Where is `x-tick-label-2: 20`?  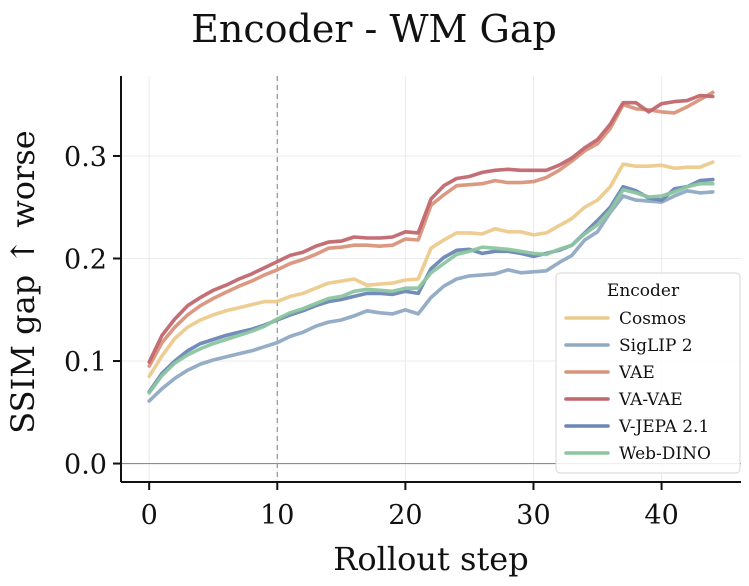
x-tick-label-2: 20 is located at coordinates (405, 515).